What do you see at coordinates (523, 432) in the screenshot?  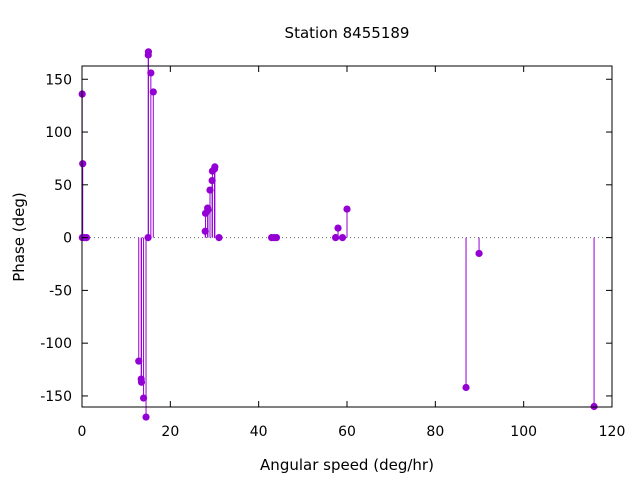 I see `x-tick-label: 100` at bounding box center [523, 432].